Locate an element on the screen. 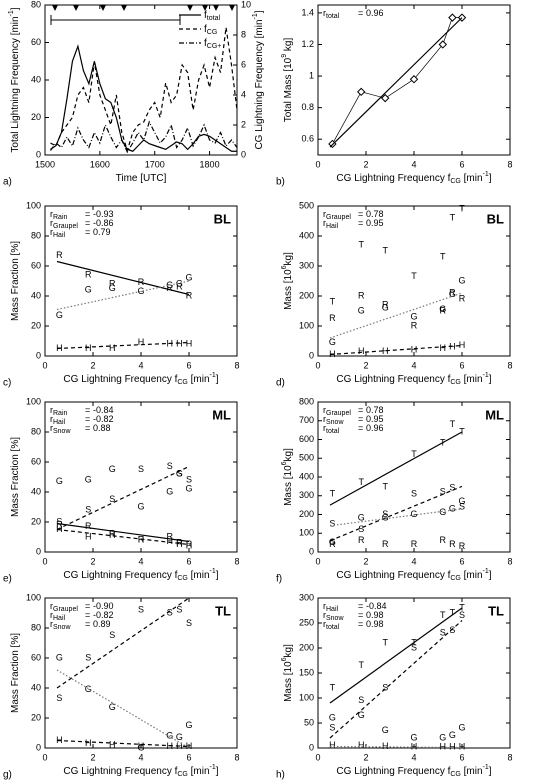 This screenshot has width=543, height=782. stat-value: 0.78 is located at coordinates (375, 410).